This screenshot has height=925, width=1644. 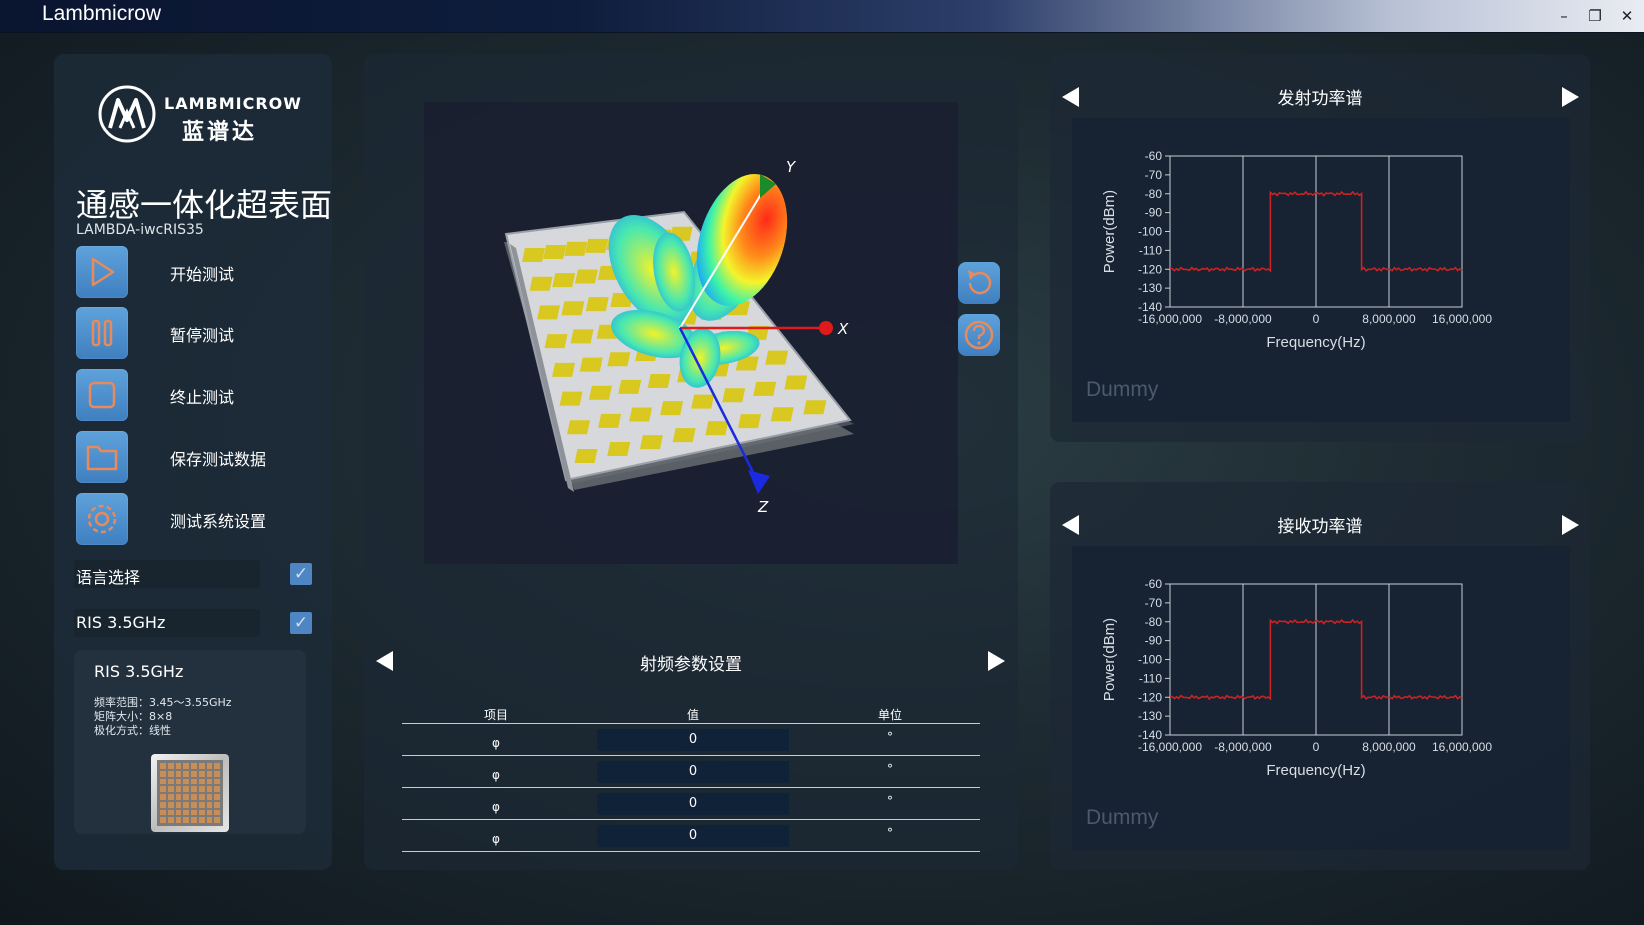 What do you see at coordinates (233, 103) in the screenshot?
I see `brand-name-en: LAMBMICROW` at bounding box center [233, 103].